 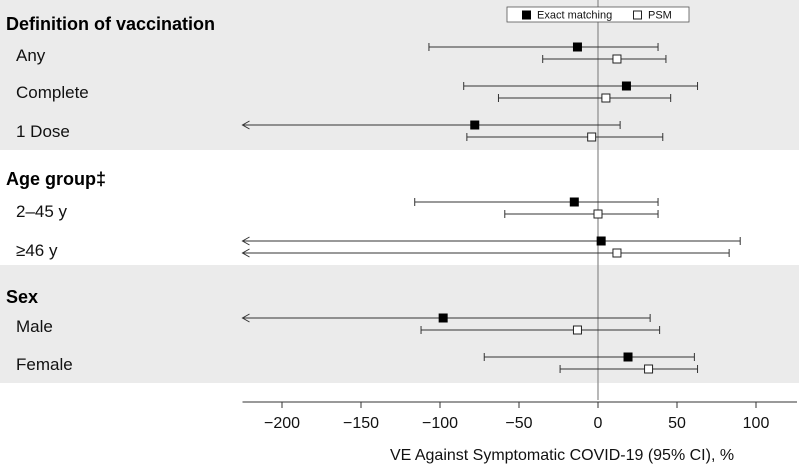 I want to click on legend: Exact matching PSM, so click(x=598, y=14).